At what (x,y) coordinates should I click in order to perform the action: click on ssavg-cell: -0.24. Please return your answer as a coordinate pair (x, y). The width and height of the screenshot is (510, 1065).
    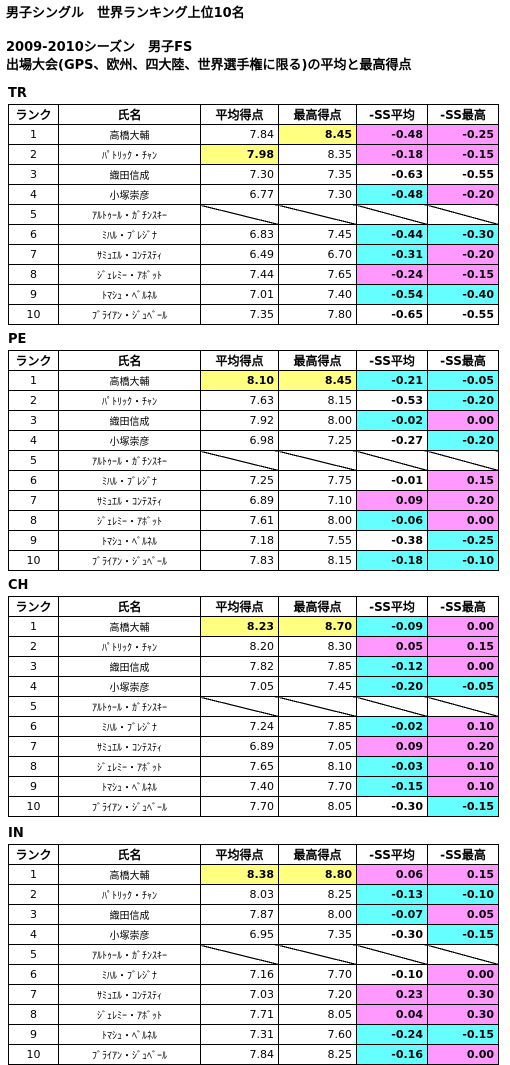
    Looking at the image, I should click on (392, 274).